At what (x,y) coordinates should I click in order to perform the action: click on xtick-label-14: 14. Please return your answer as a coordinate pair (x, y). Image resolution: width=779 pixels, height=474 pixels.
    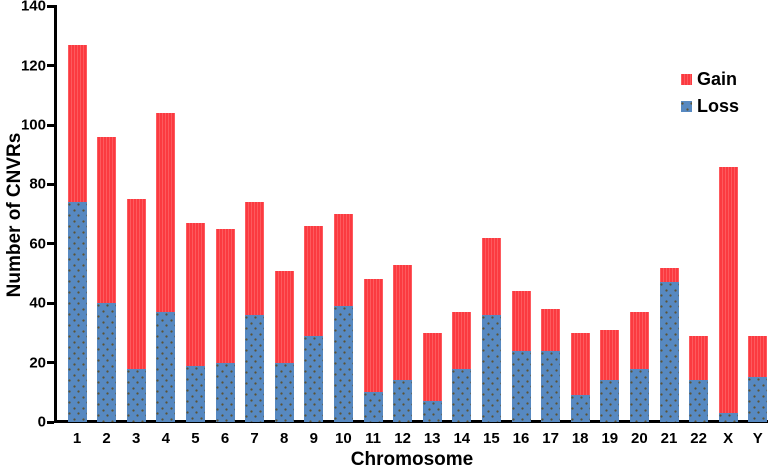
    Looking at the image, I should click on (462, 438).